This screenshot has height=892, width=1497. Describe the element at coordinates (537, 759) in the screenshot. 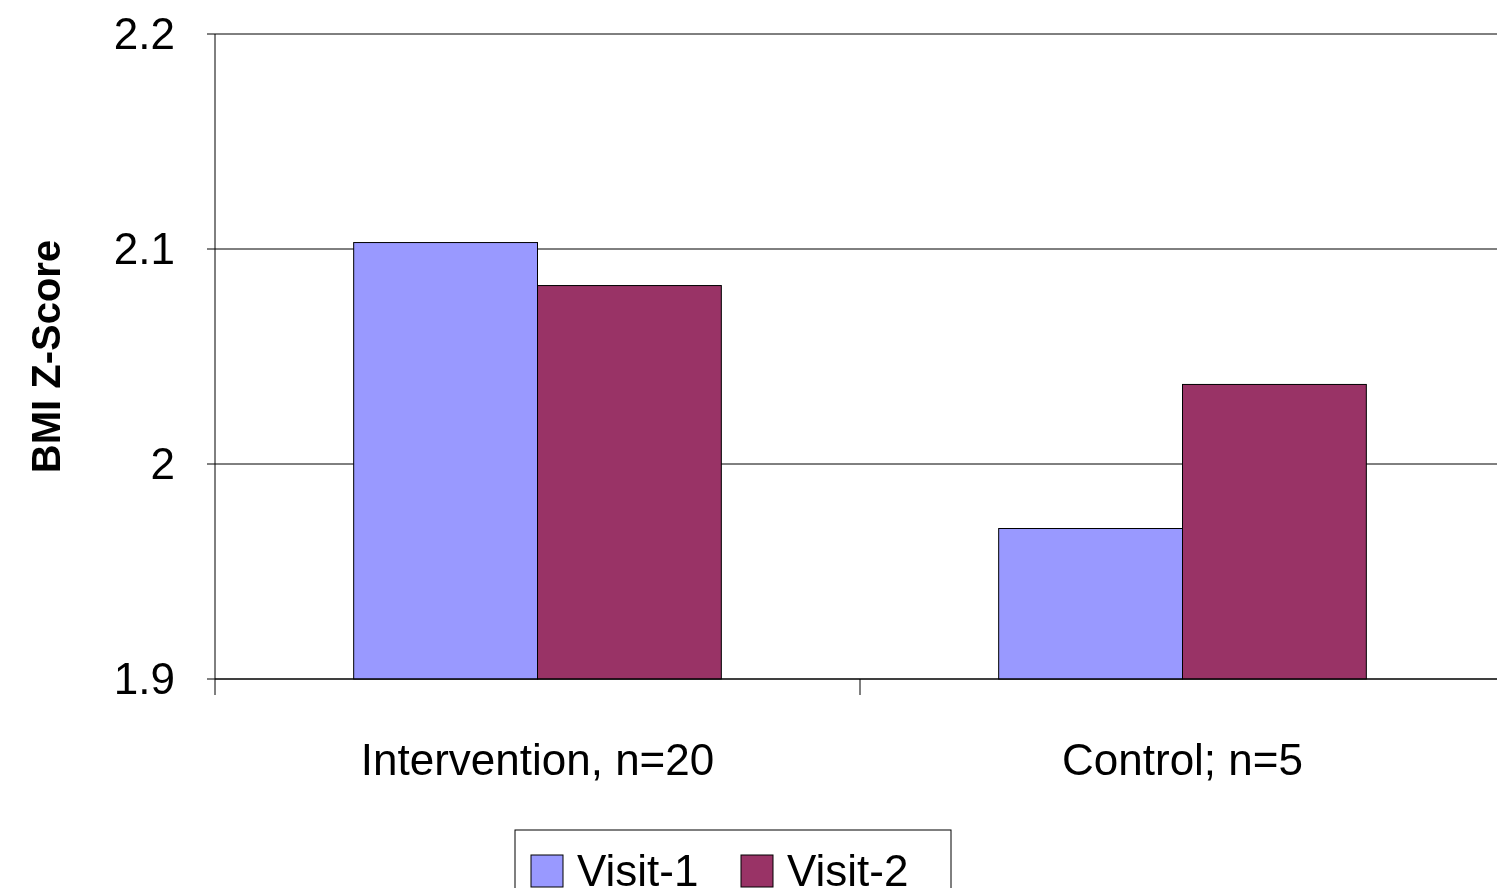

I see `x-tick-label: Intervention, n=20` at that location.